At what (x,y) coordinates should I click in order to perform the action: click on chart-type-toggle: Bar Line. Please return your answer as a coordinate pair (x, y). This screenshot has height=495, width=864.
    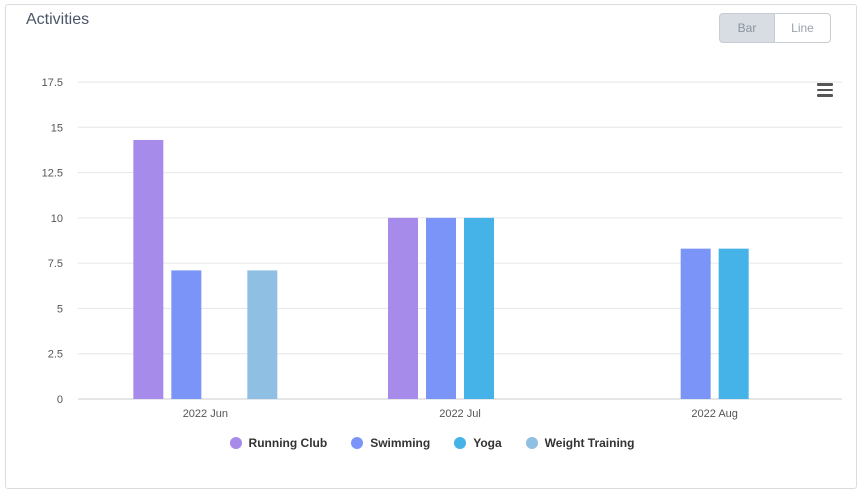
    Looking at the image, I should click on (775, 28).